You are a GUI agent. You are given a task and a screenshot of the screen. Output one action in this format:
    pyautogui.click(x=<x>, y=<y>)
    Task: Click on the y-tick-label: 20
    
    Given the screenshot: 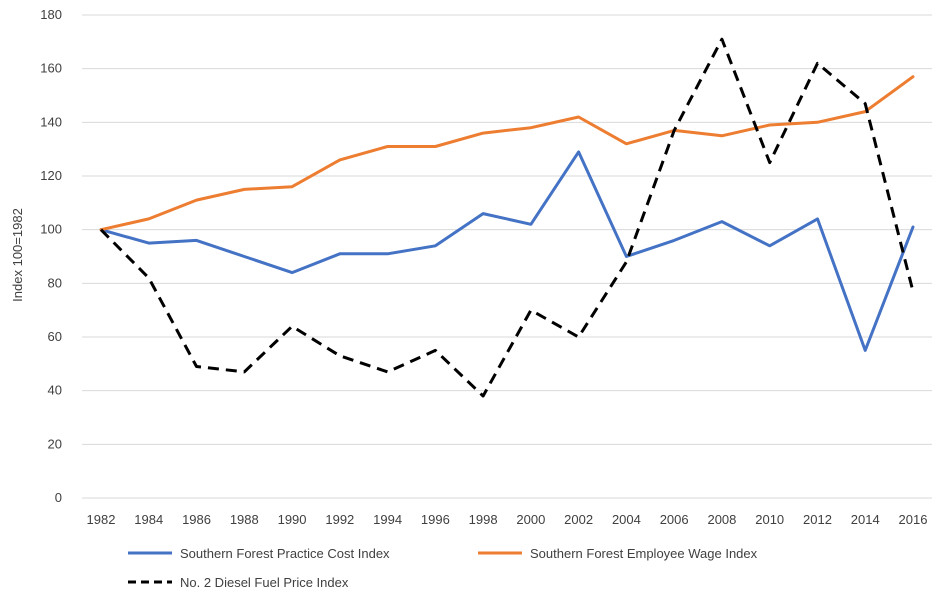 What is the action you would take?
    pyautogui.click(x=55, y=443)
    